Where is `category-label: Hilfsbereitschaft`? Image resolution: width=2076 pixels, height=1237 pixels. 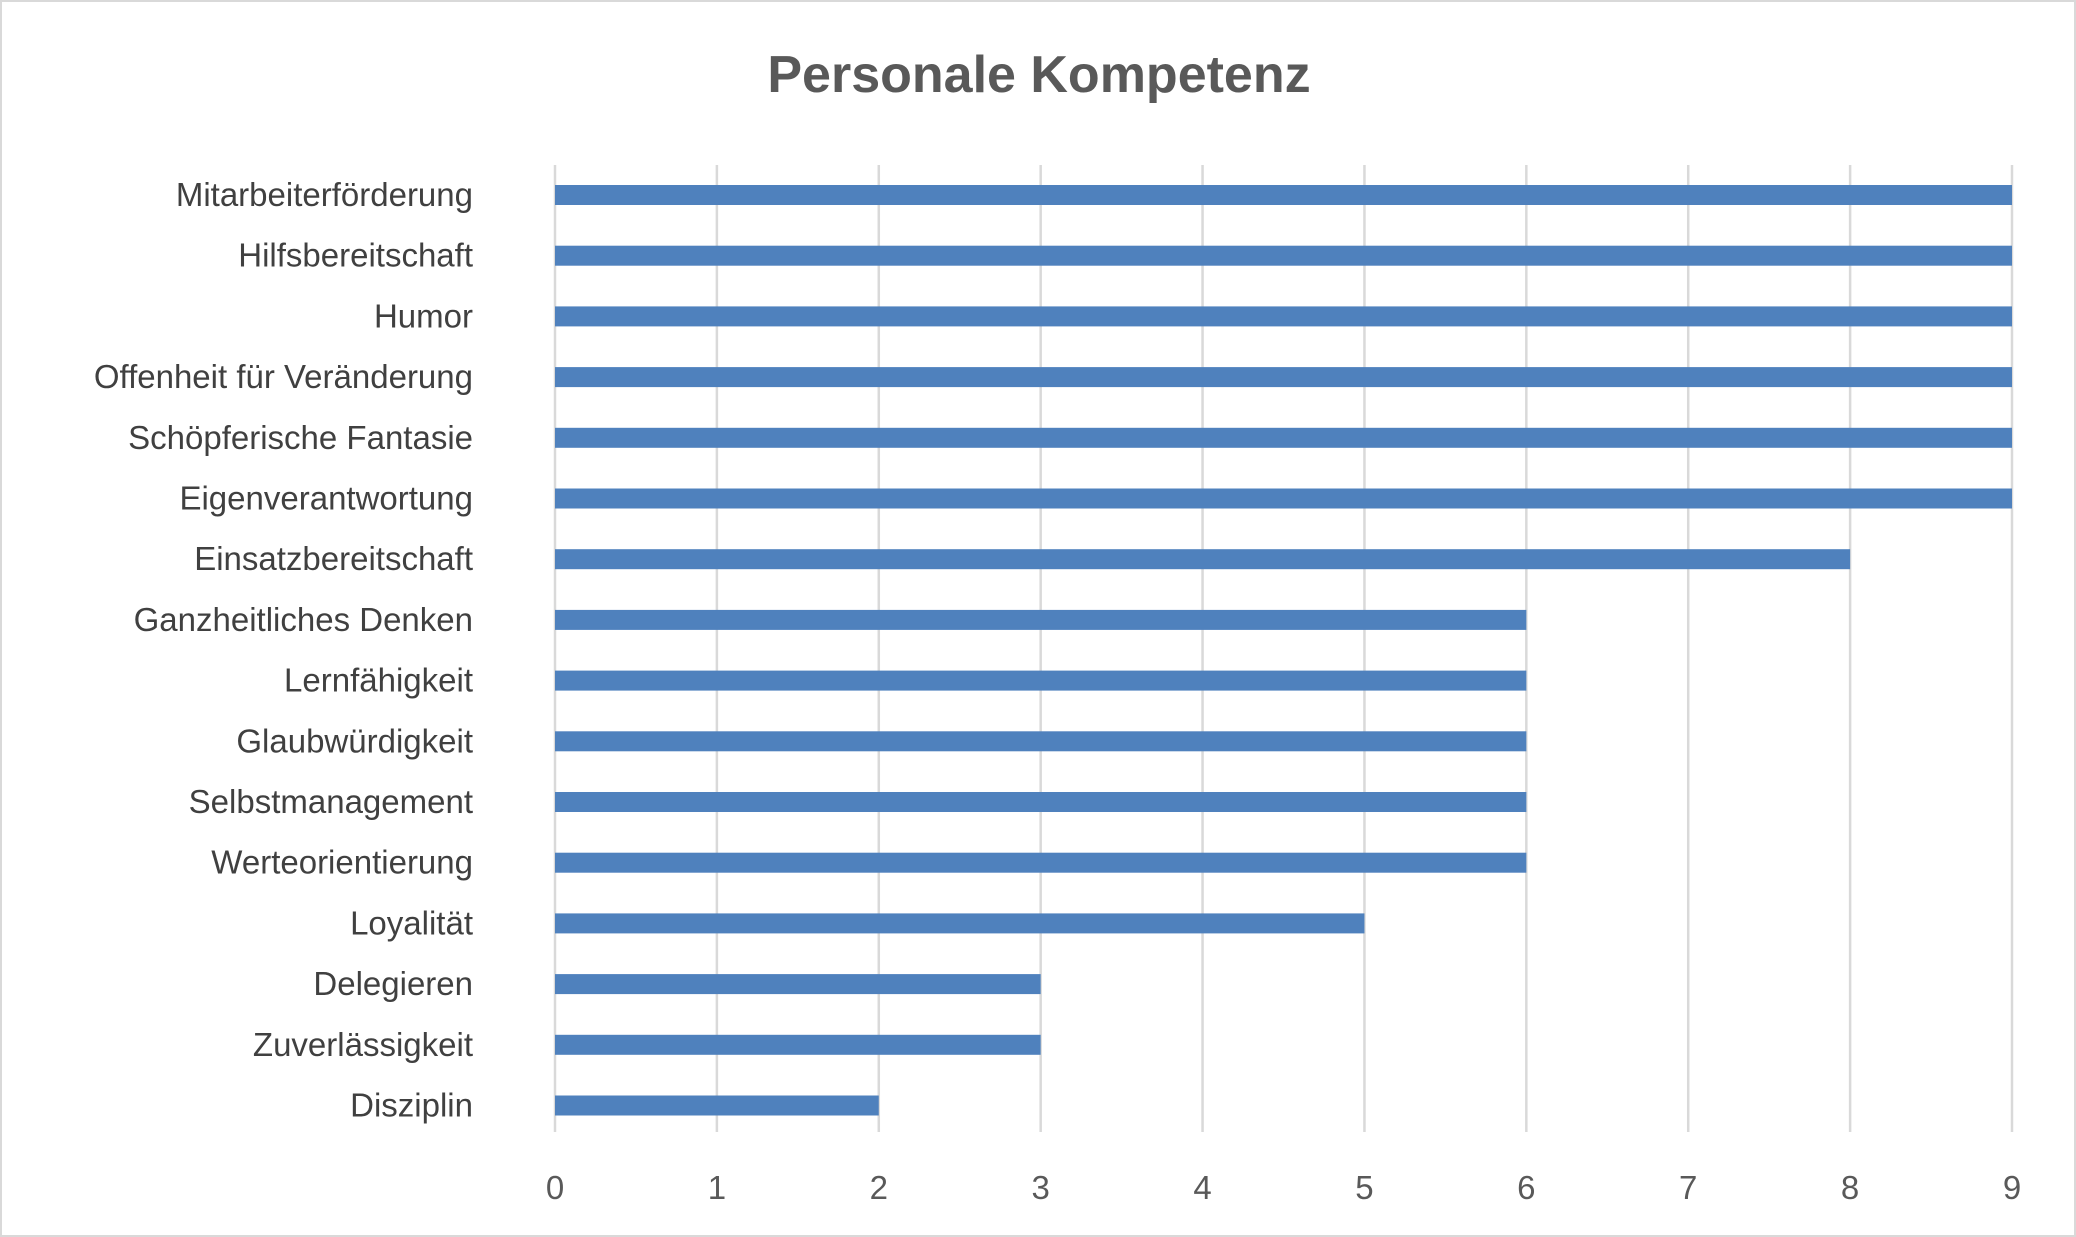
category-label: Hilfsbereitschaft is located at coordinates (355, 255).